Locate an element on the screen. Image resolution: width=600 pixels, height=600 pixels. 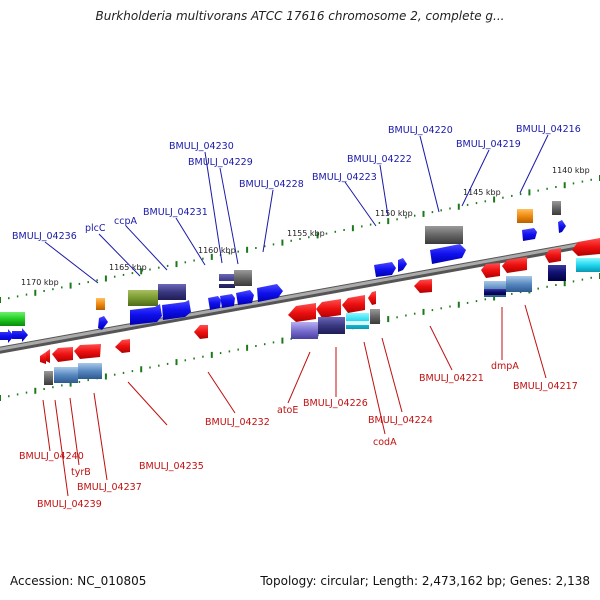
gene-label: codA is located at coordinates (385, 442).